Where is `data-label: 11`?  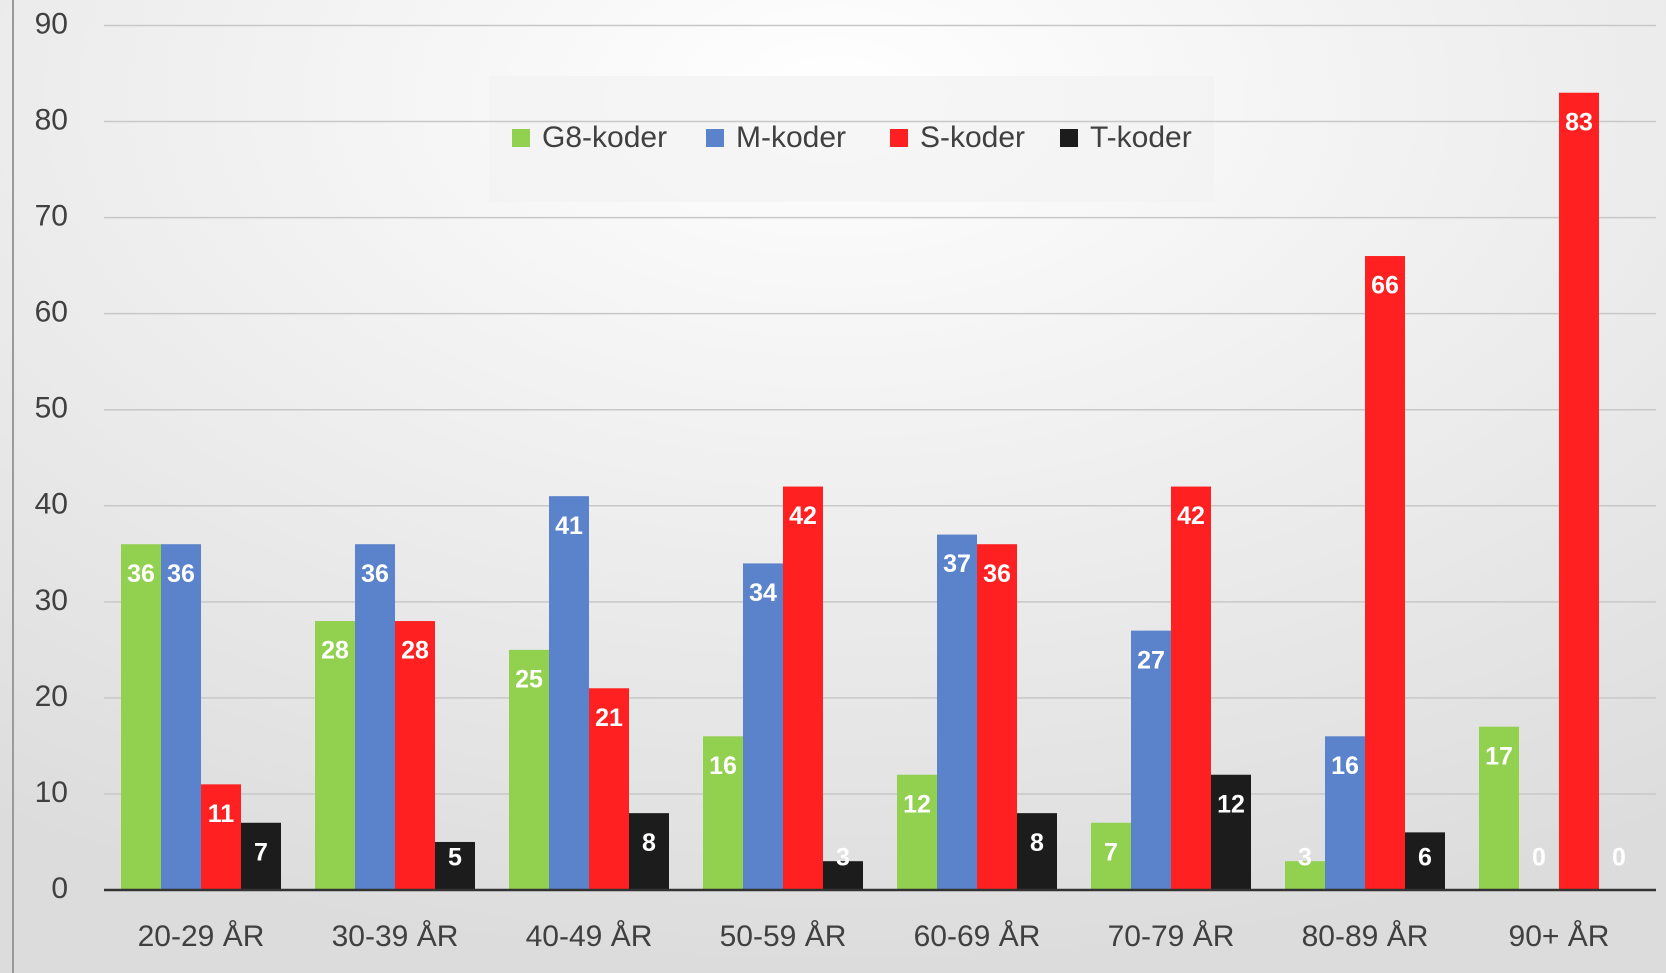
data-label: 11 is located at coordinates (221, 814).